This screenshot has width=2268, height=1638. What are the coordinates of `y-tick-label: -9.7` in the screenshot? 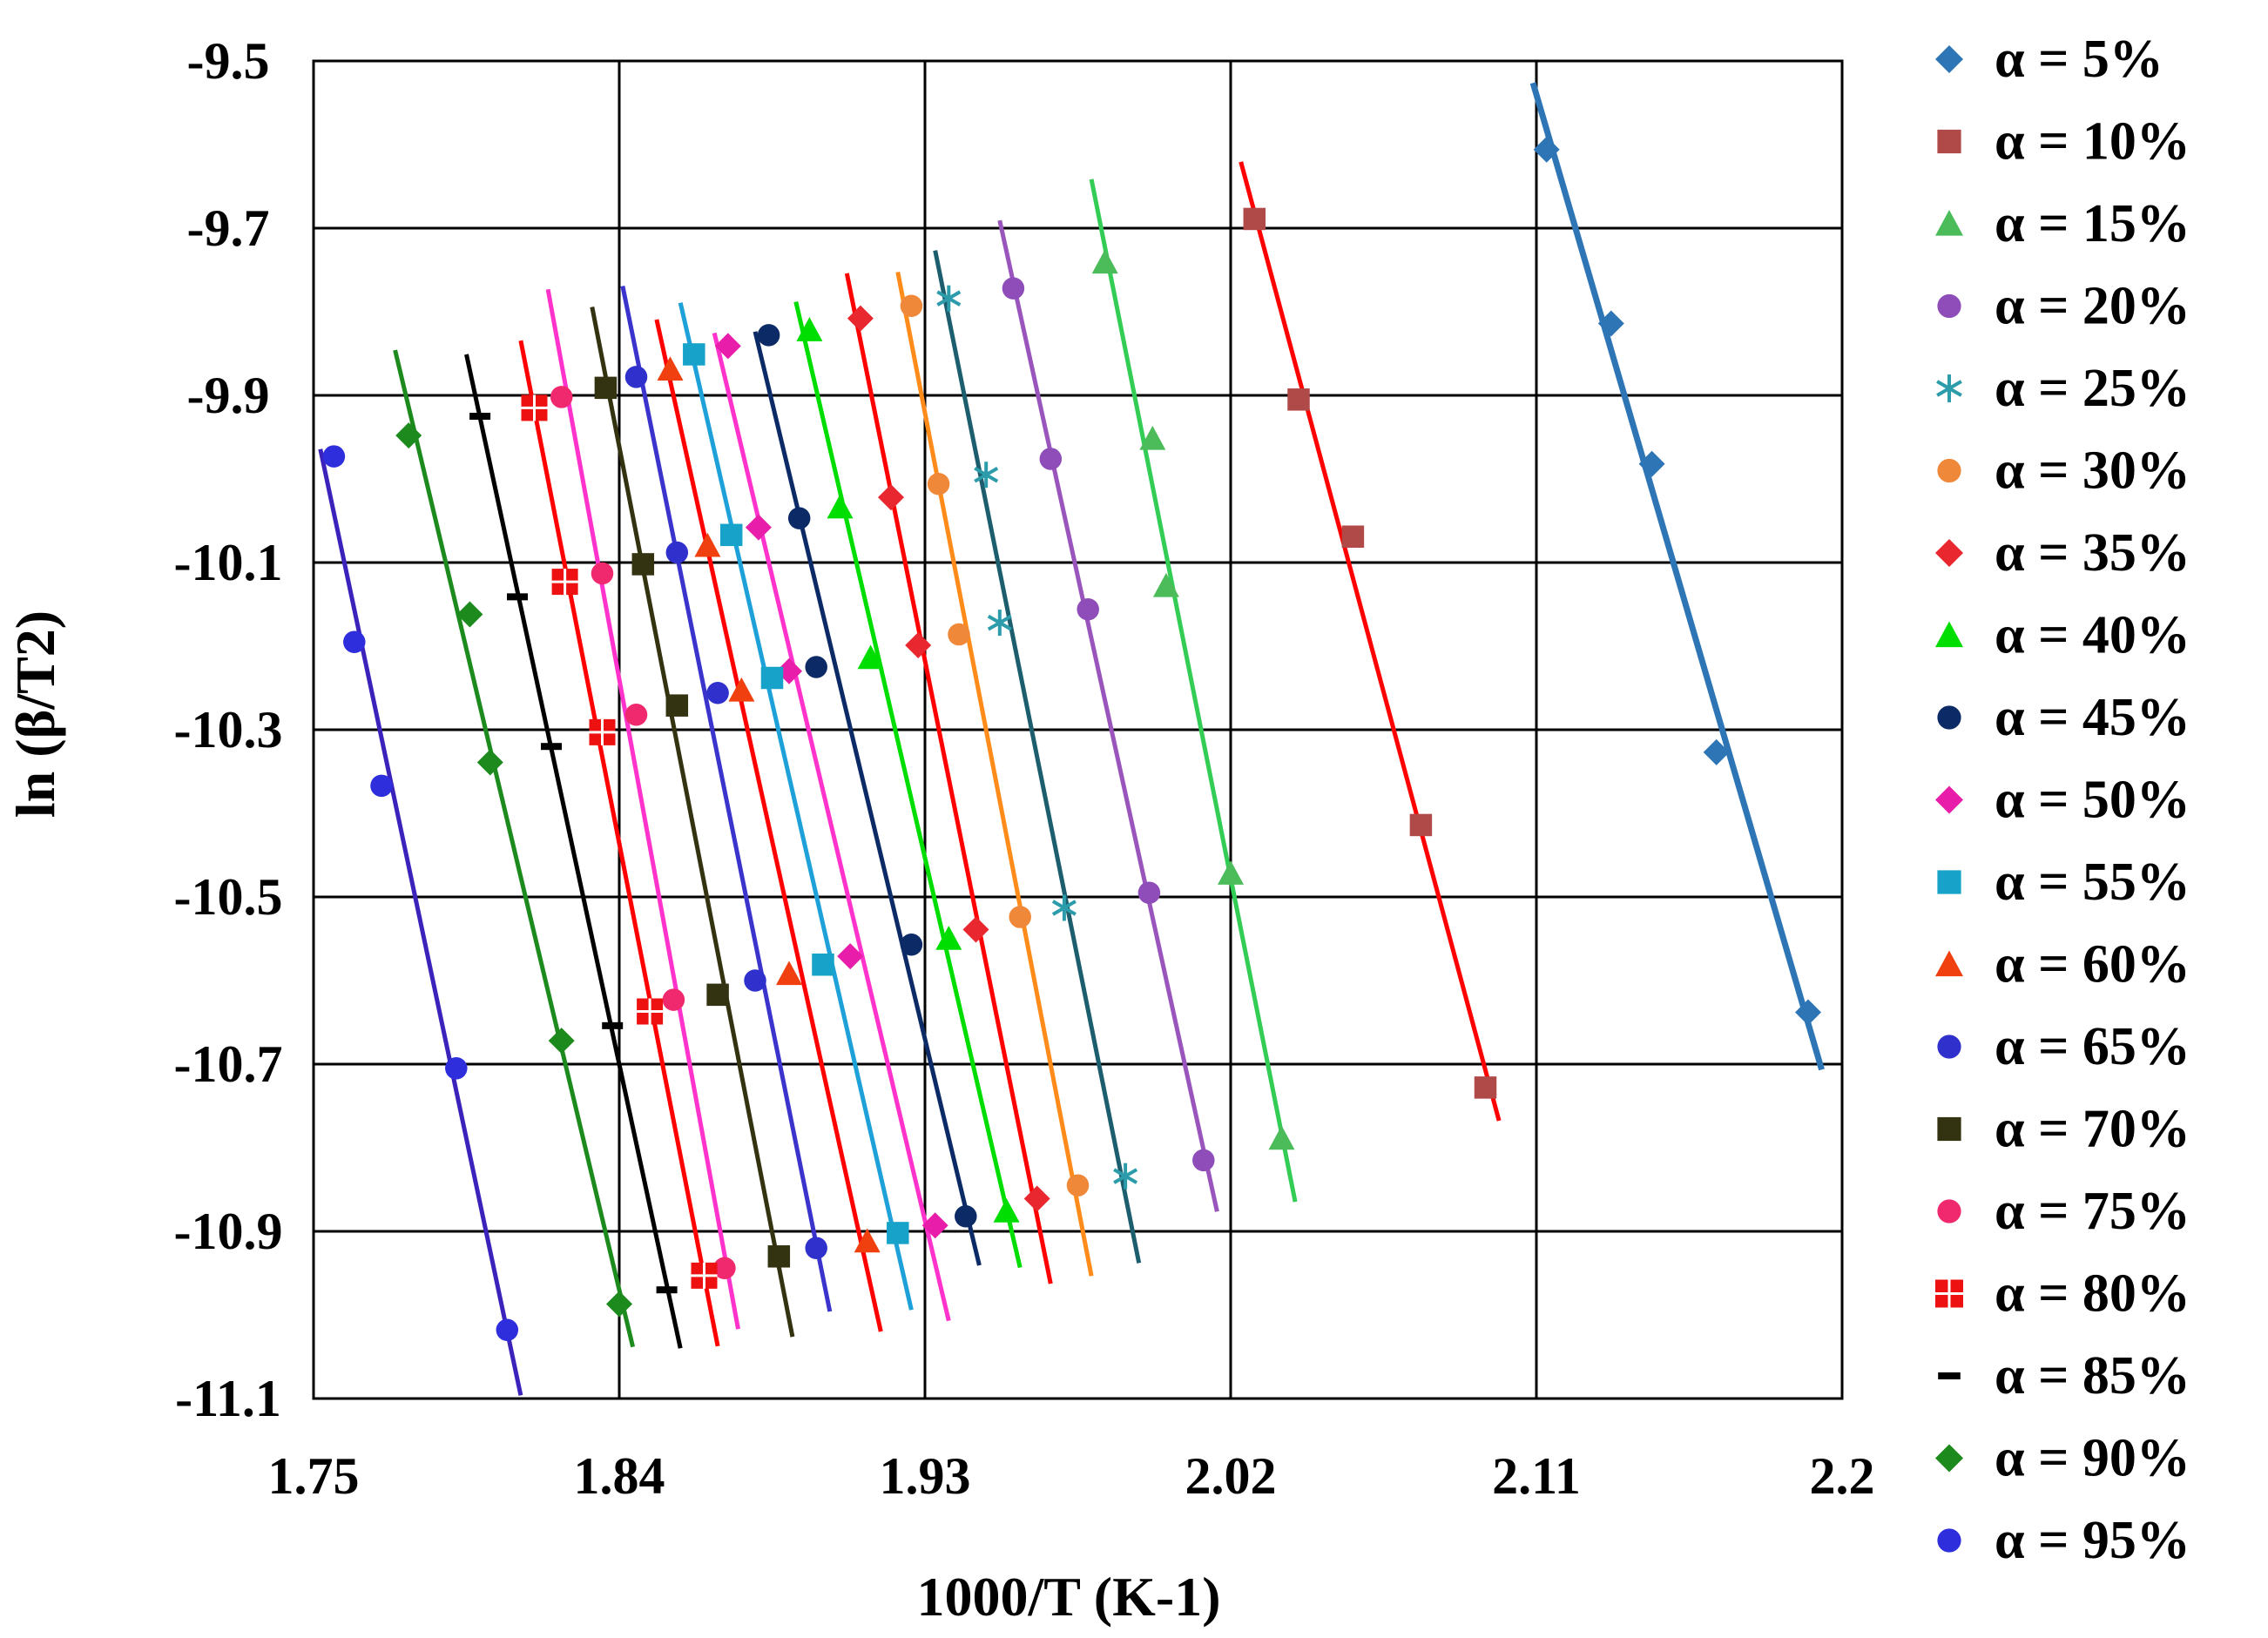 It's located at (228, 228).